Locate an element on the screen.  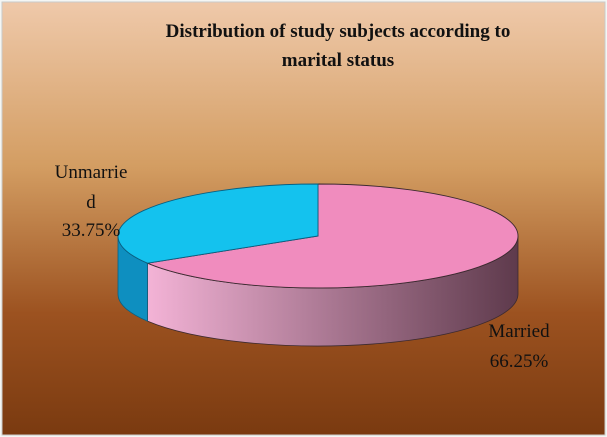
married-label: Married is located at coordinates (519, 331).